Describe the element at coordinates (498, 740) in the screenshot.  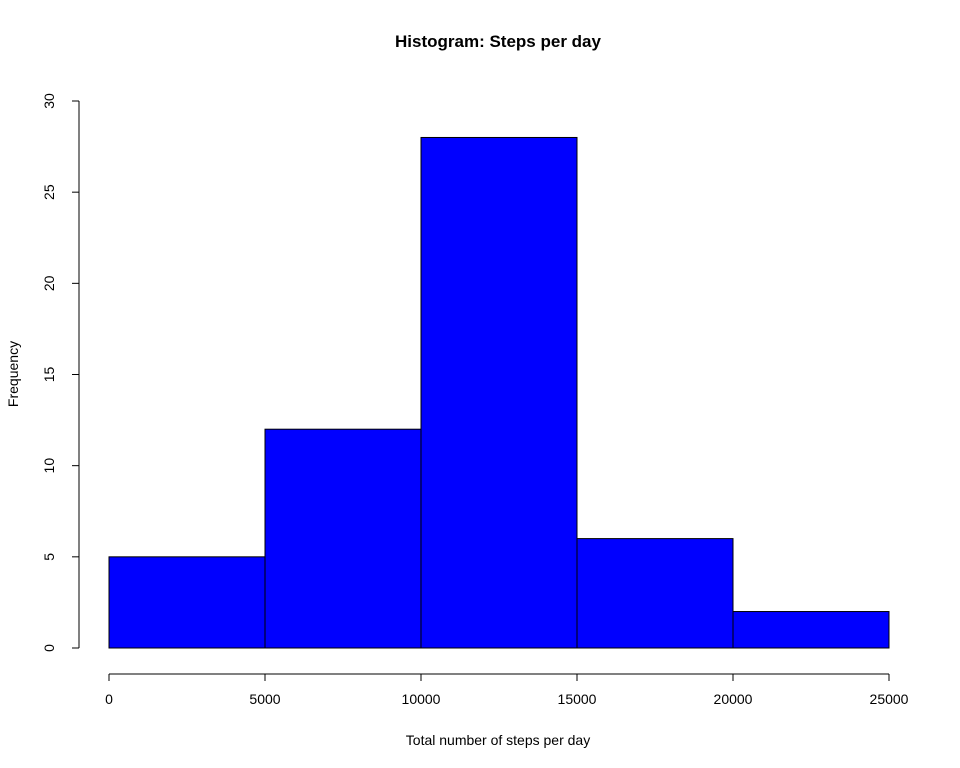
I see `x-axis-label: Total number of steps per day` at that location.